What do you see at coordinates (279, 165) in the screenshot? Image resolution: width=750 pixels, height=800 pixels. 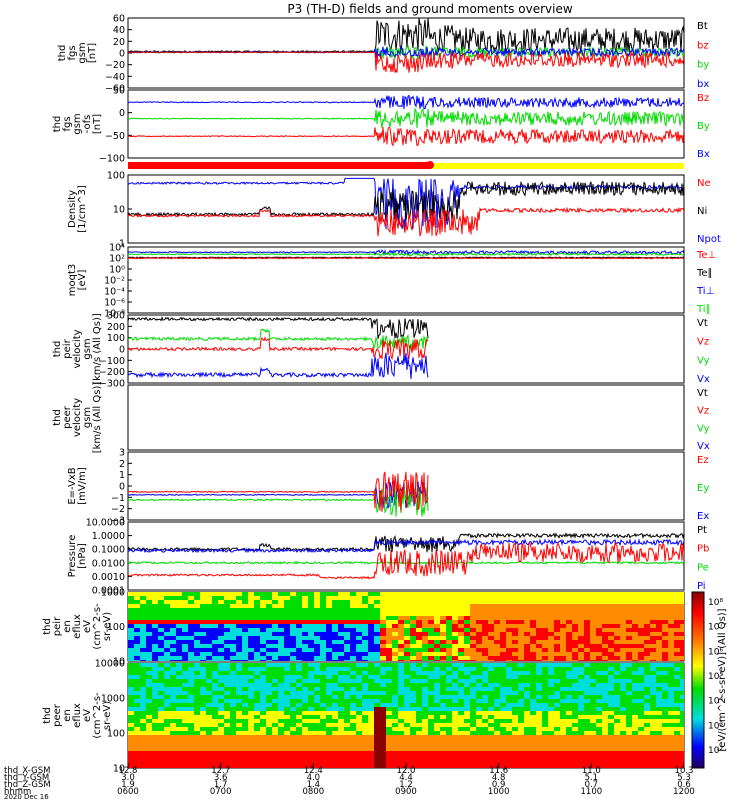 I see `mode-bar-slow` at bounding box center [279, 165].